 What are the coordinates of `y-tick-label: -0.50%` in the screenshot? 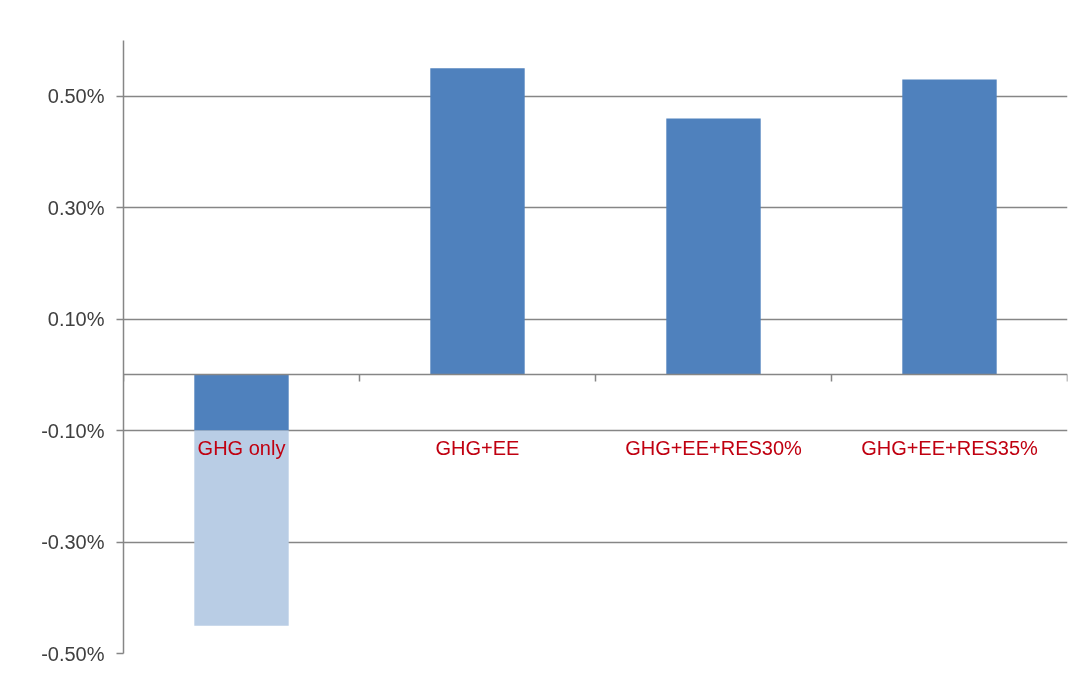 It's located at (73, 653).